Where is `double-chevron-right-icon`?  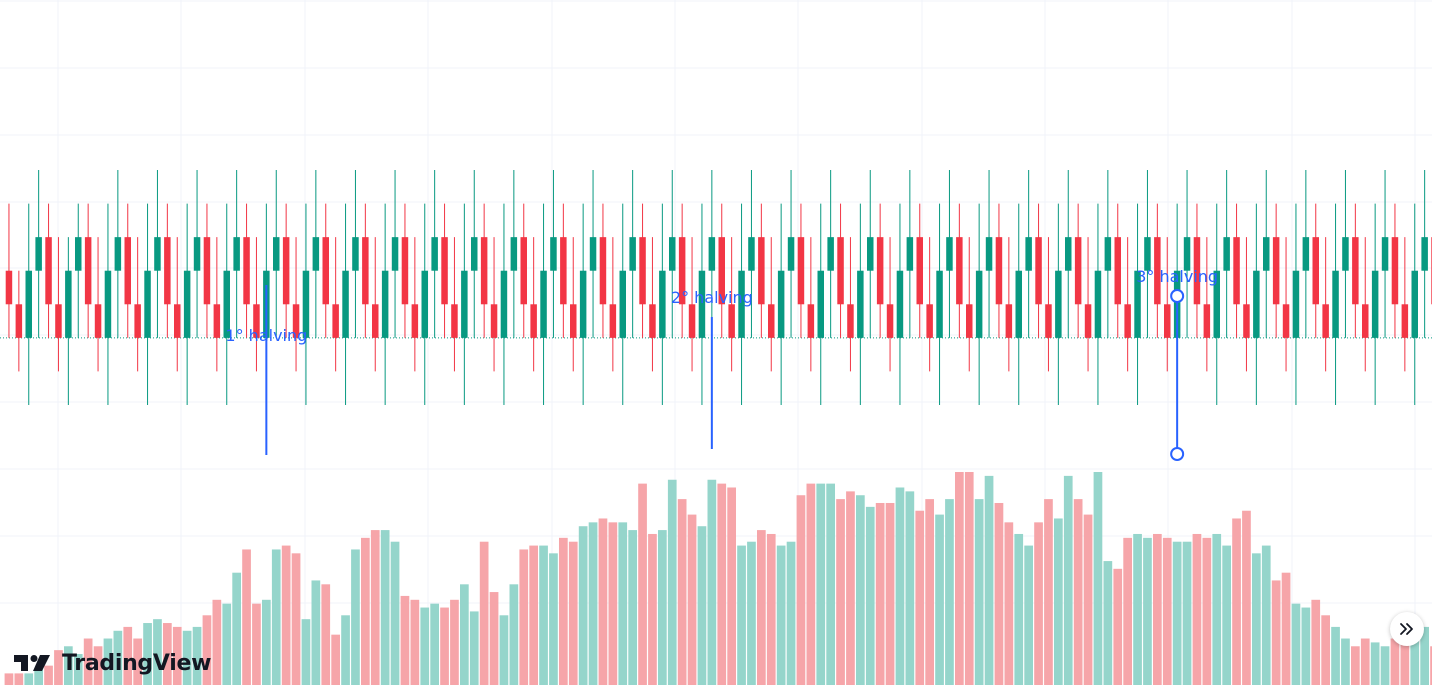 double-chevron-right-icon is located at coordinates (1406, 629).